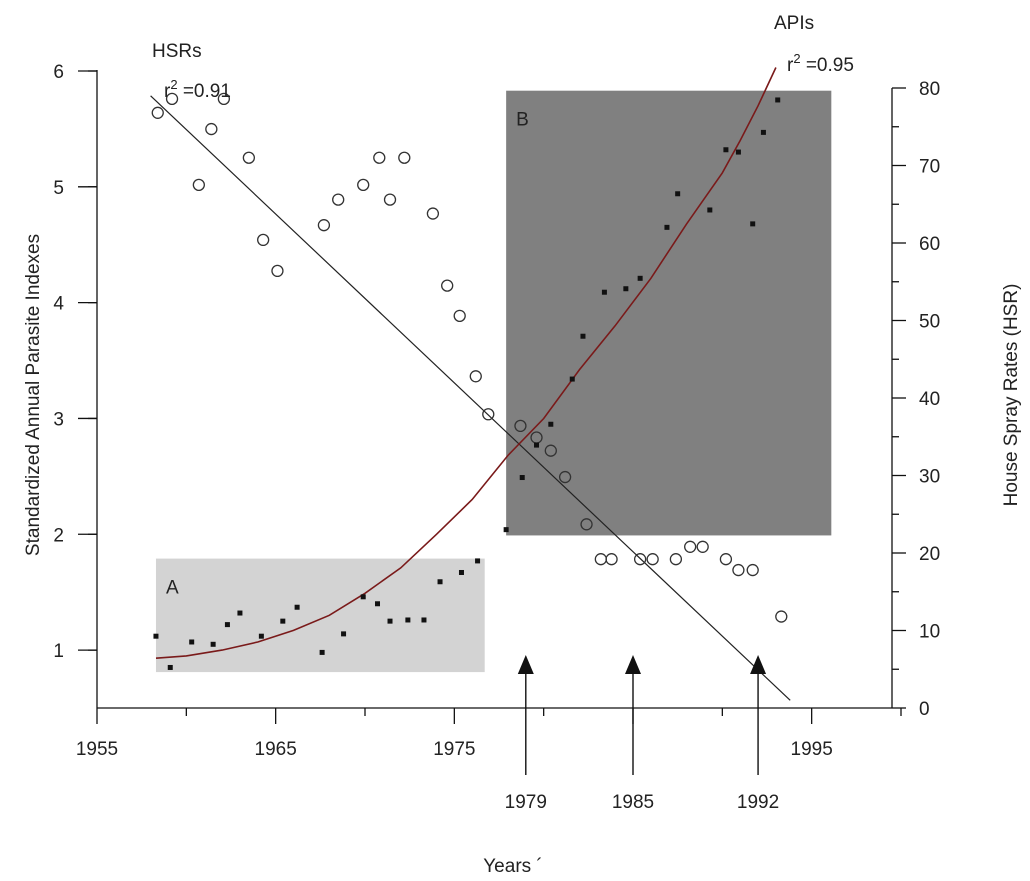 This screenshot has height=881, width=1030. What do you see at coordinates (790, 65) in the screenshot?
I see `api-r-symbol: r` at bounding box center [790, 65].